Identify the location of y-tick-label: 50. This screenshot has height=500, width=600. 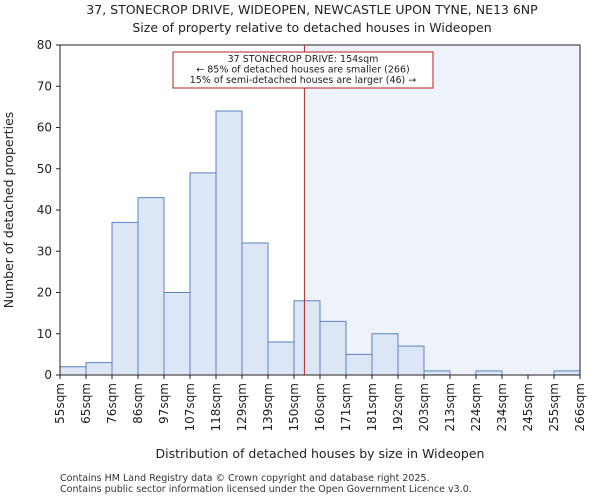
(44, 169).